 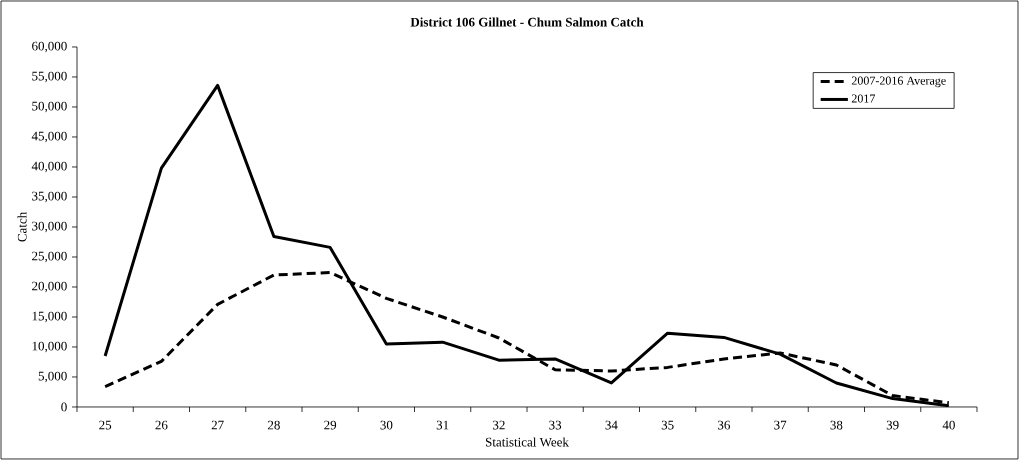 I want to click on x-tick-label: 26, so click(x=161, y=425).